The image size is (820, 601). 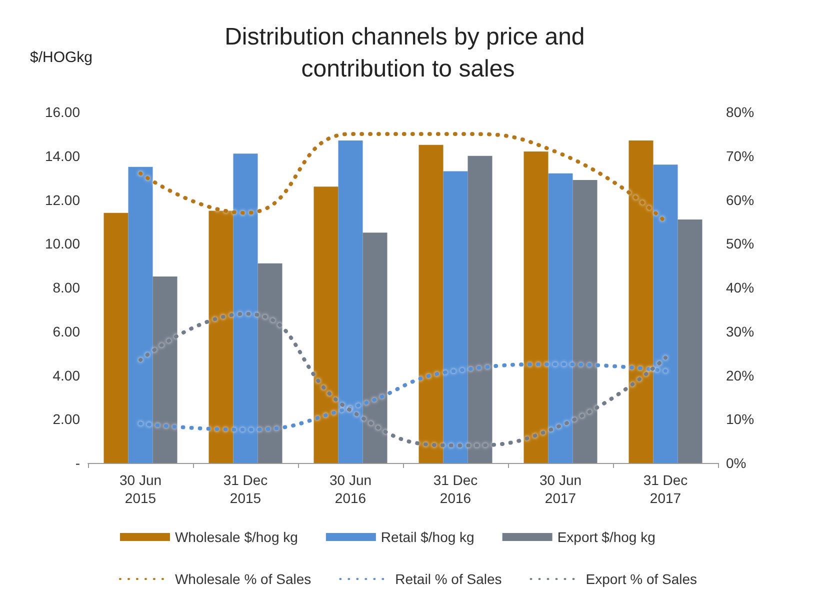 What do you see at coordinates (455, 489) in the screenshot?
I see `x-tick-label: 31 Dec 2016` at bounding box center [455, 489].